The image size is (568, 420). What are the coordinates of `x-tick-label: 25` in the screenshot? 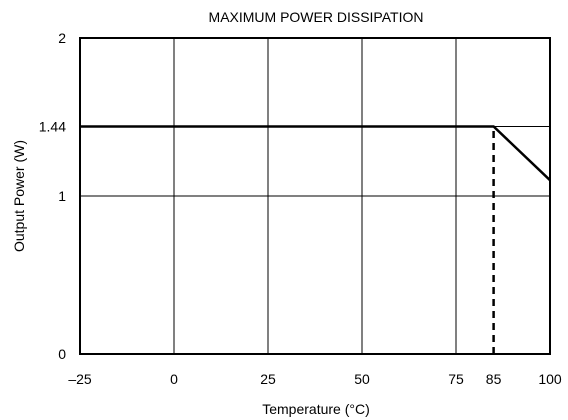 It's located at (268, 379).